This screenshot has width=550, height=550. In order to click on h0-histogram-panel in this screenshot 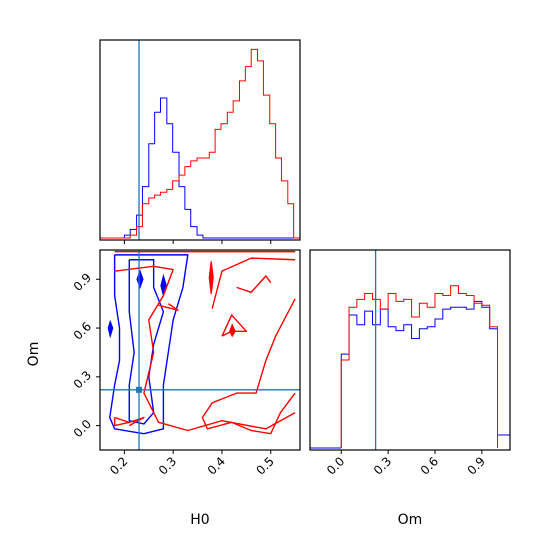, I will do `click(200, 141)`.